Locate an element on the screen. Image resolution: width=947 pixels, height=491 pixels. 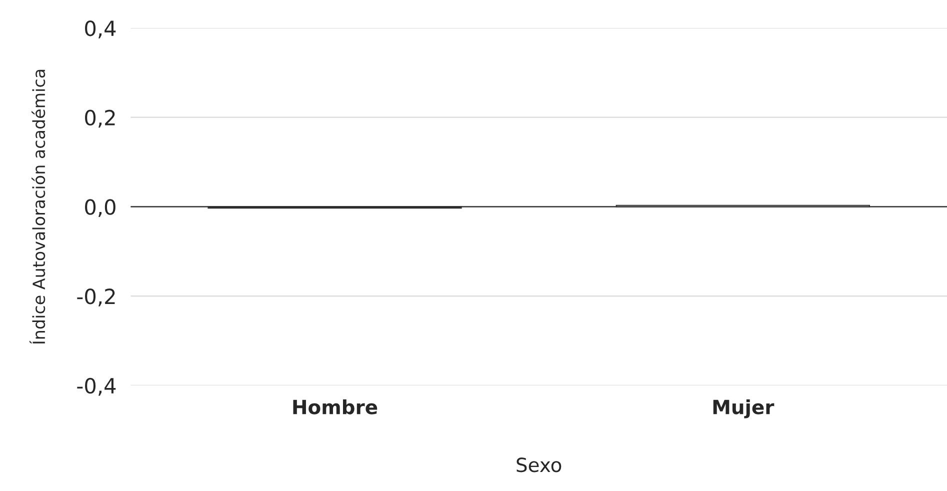
y-tick-label: 0,4 is located at coordinates (100, 29).